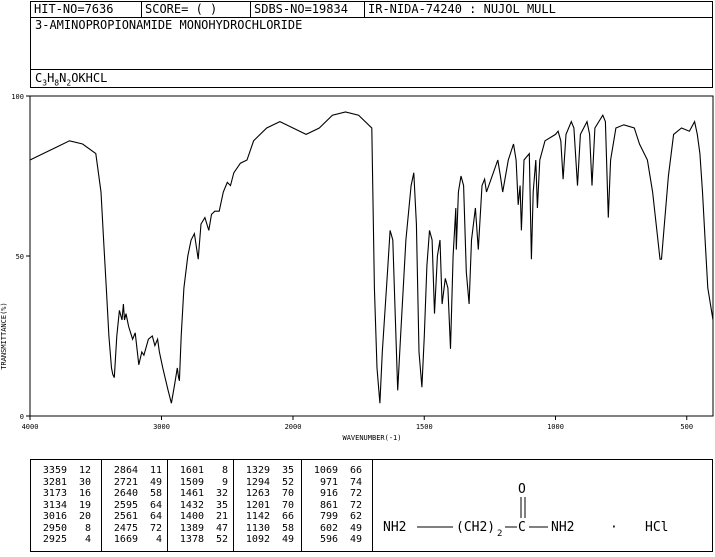  I want to click on peak-wavenumber: 1069, so click(325, 470).